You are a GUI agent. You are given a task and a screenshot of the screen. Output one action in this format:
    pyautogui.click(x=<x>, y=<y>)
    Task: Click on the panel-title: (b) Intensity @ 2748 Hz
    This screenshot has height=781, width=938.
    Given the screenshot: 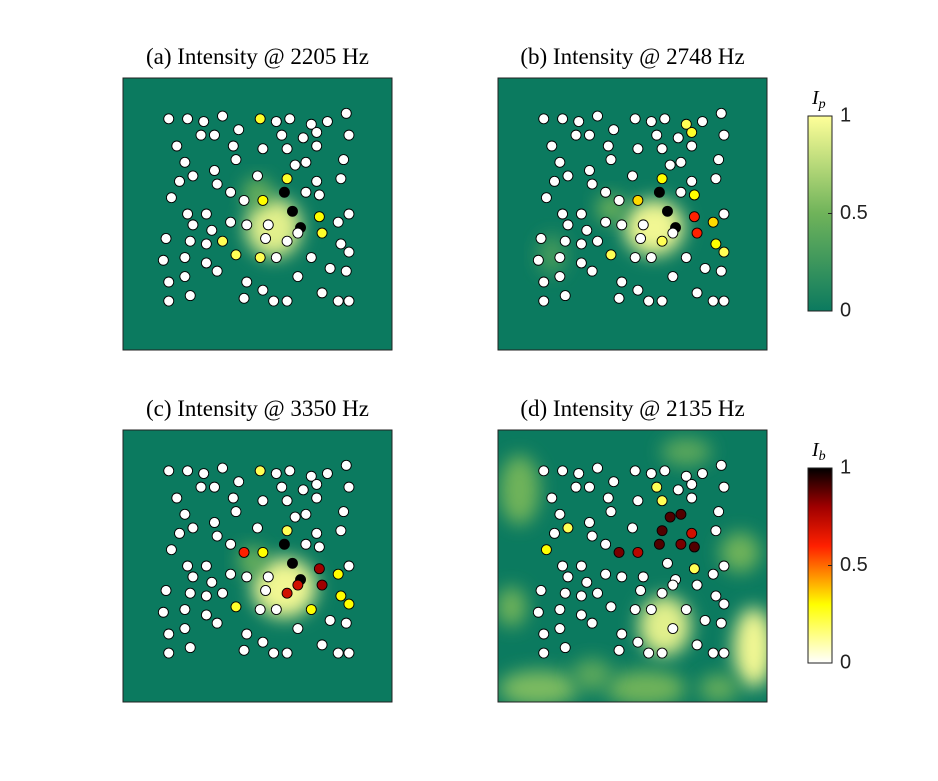 What is the action you would take?
    pyautogui.click(x=632, y=56)
    